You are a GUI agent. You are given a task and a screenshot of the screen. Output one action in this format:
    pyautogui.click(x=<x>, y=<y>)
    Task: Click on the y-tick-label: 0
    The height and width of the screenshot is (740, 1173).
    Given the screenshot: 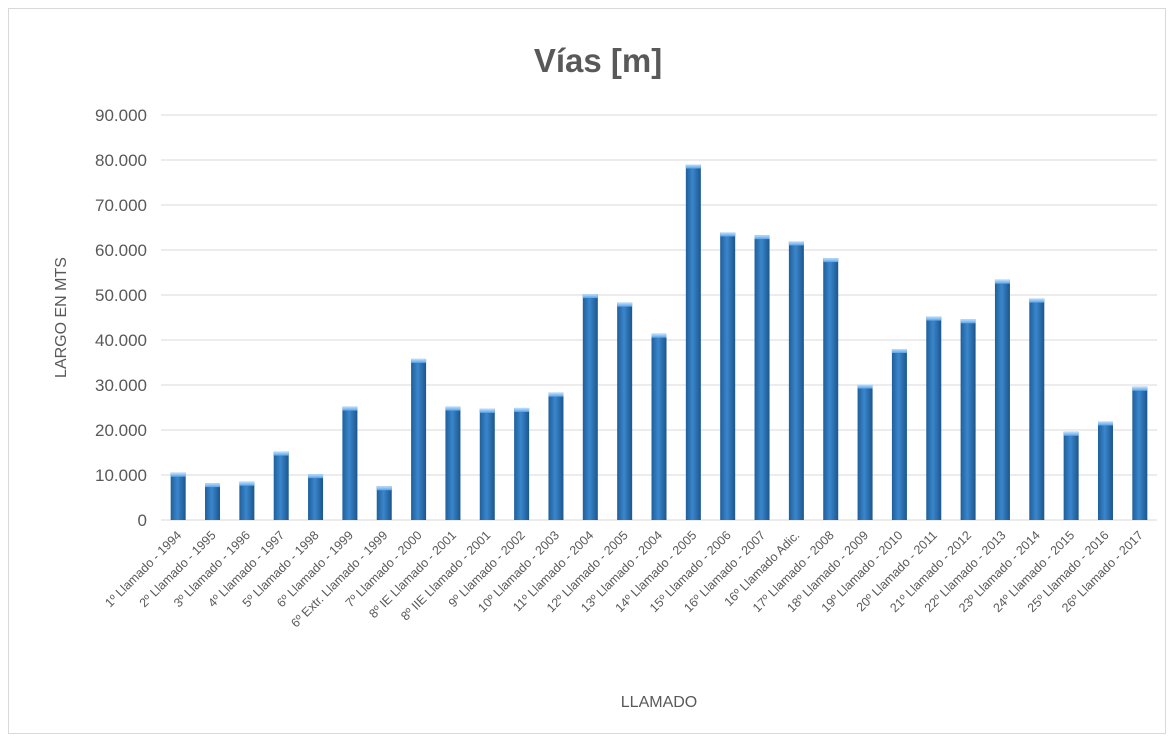 What is the action you would take?
    pyautogui.click(x=142, y=520)
    